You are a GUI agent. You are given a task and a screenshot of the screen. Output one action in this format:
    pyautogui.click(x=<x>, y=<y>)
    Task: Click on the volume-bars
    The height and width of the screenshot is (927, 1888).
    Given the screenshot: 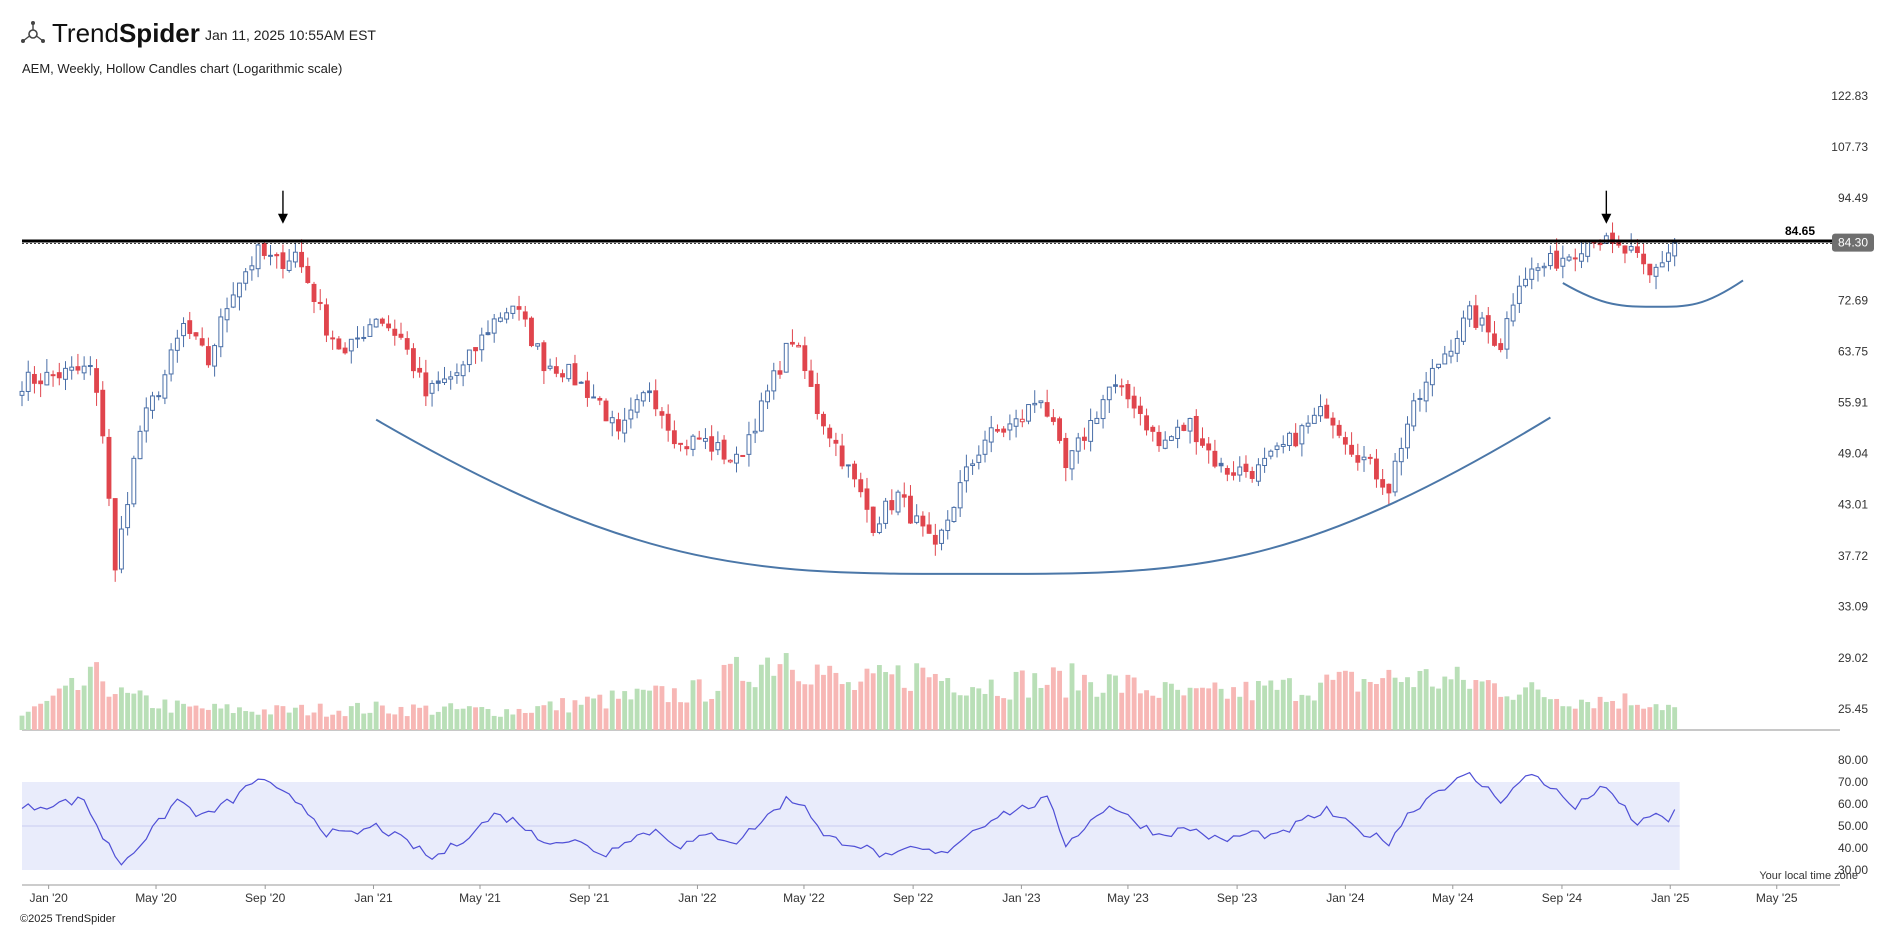 What is the action you would take?
    pyautogui.click(x=848, y=691)
    